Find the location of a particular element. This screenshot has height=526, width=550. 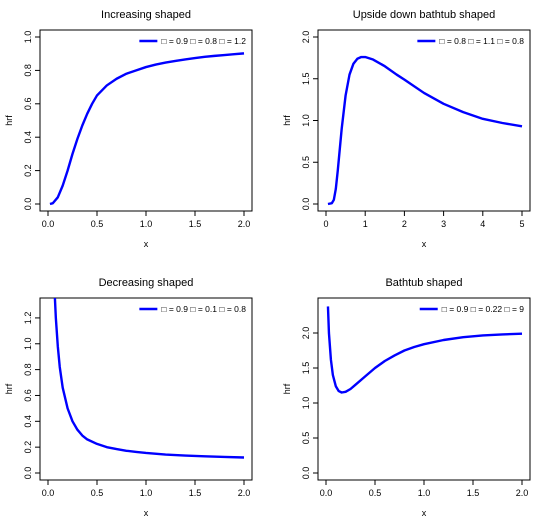

x-tick-label: 3 is located at coordinates (443, 224).